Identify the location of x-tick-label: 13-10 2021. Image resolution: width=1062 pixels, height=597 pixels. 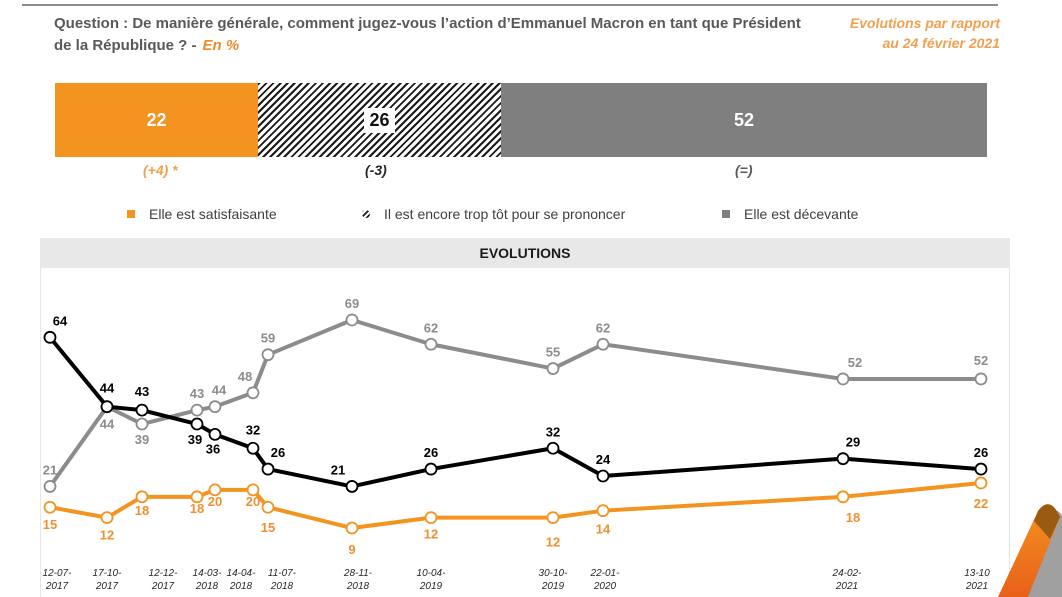
(977, 580).